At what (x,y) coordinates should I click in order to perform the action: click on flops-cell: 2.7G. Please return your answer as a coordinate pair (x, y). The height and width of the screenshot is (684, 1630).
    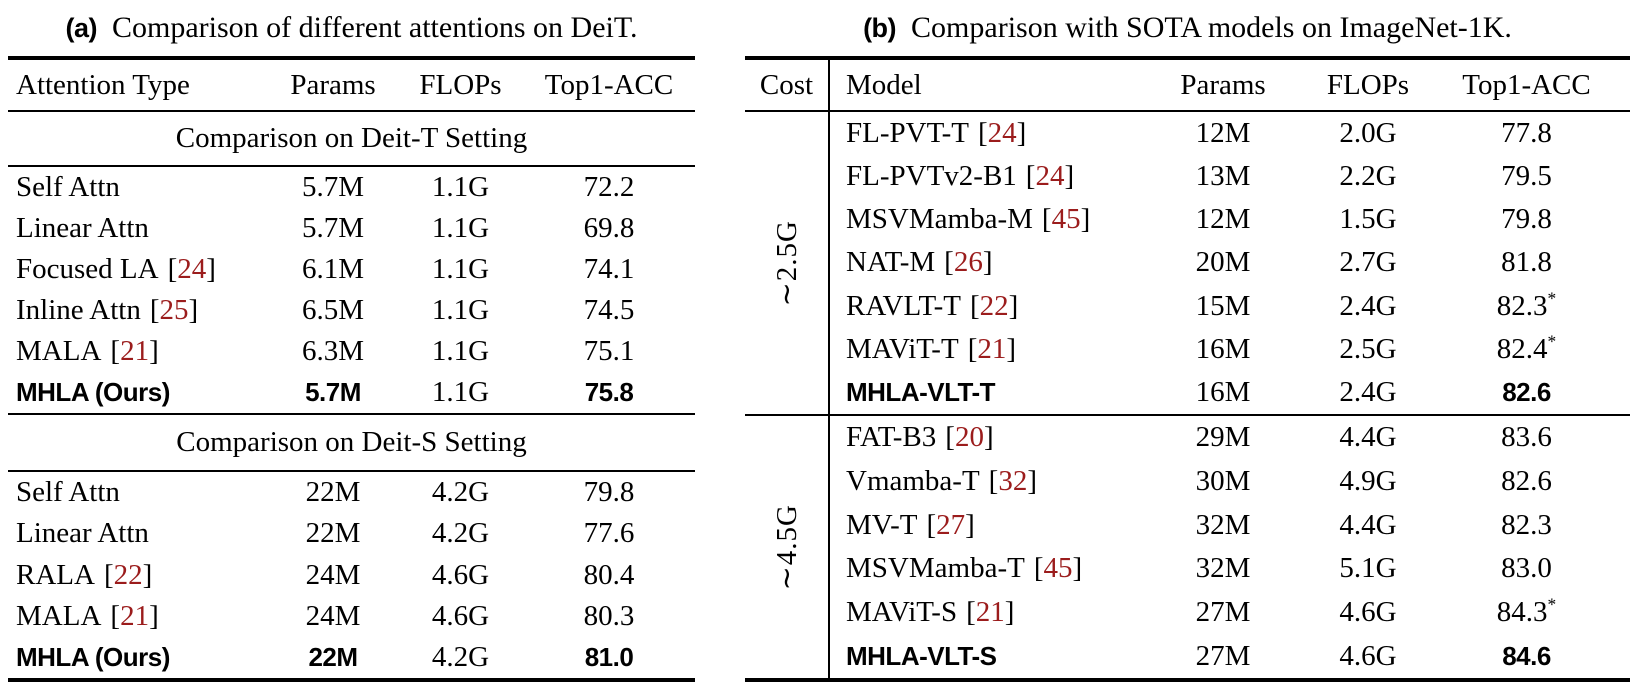
    Looking at the image, I should click on (1368, 262).